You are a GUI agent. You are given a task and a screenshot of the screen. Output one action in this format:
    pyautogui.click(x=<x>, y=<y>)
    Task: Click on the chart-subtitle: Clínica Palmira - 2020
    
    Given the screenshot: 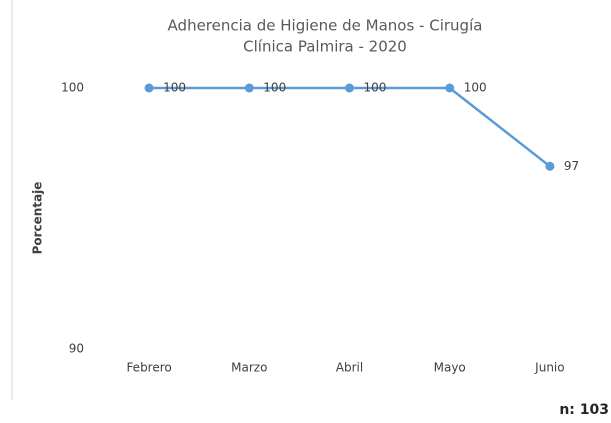 What is the action you would take?
    pyautogui.click(x=325, y=47)
    